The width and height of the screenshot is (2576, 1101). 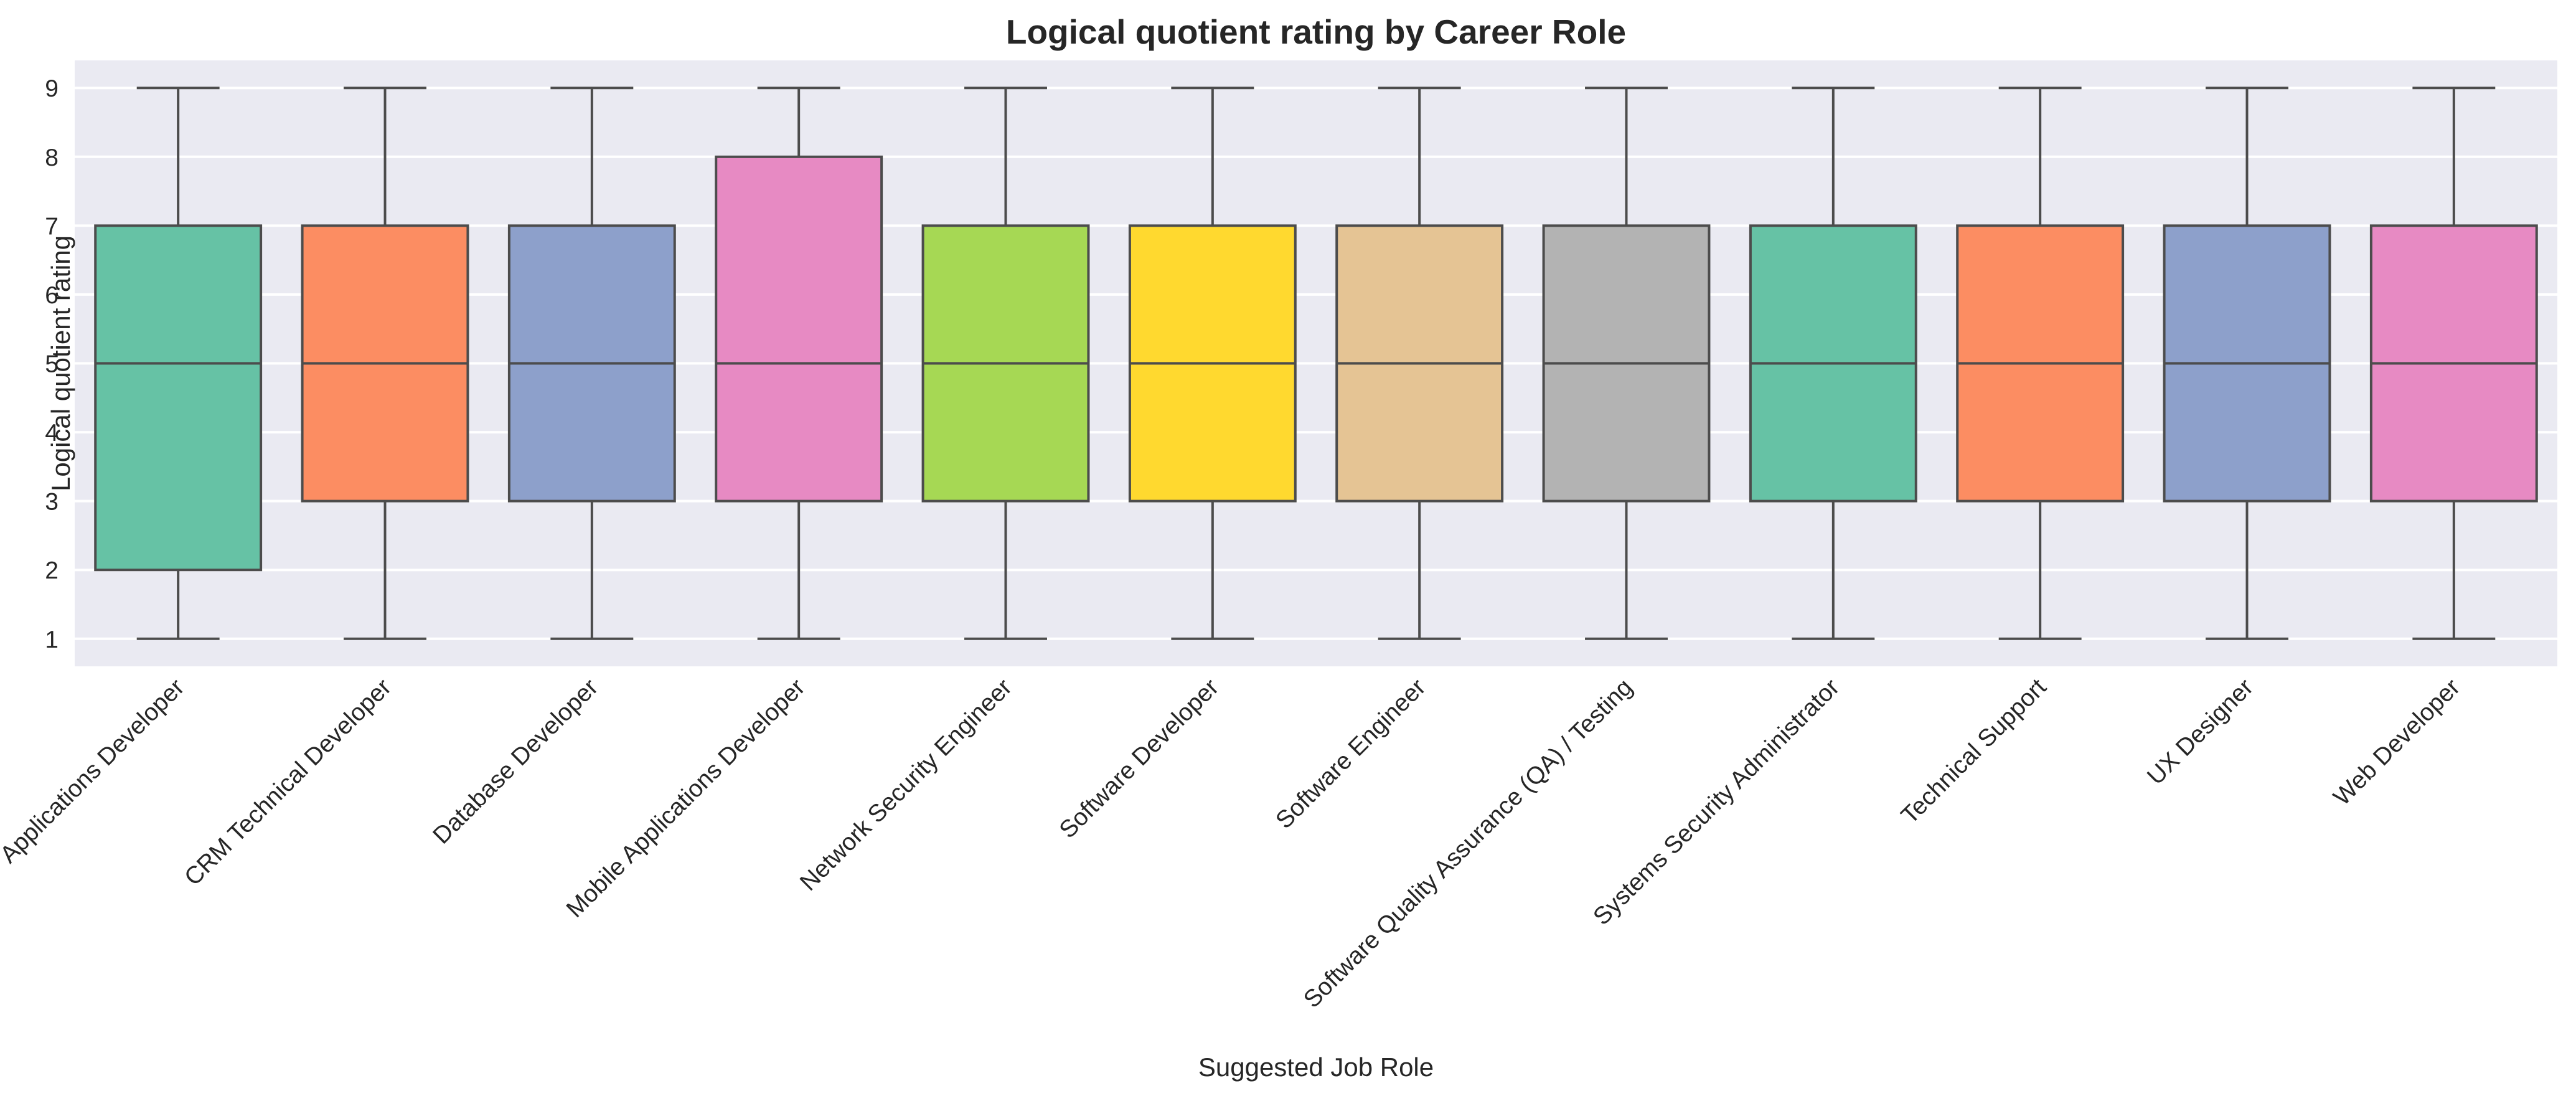 What do you see at coordinates (52, 295) in the screenshot?
I see `y-tick-label: 6` at bounding box center [52, 295].